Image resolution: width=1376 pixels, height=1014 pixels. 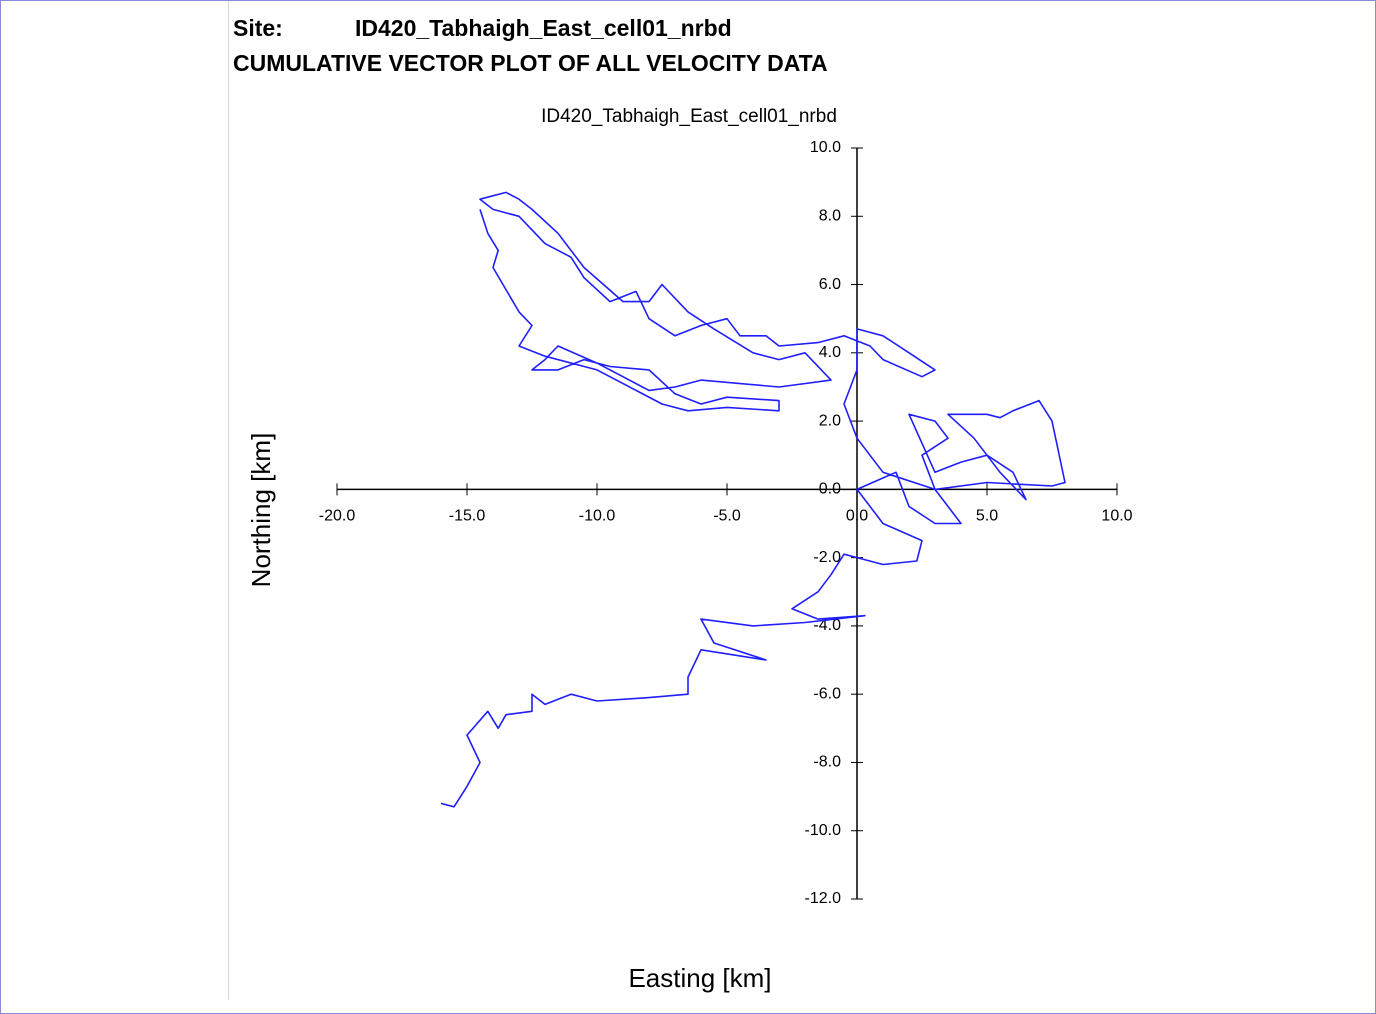 I want to click on y-tick-label: 10.0, so click(x=825, y=147).